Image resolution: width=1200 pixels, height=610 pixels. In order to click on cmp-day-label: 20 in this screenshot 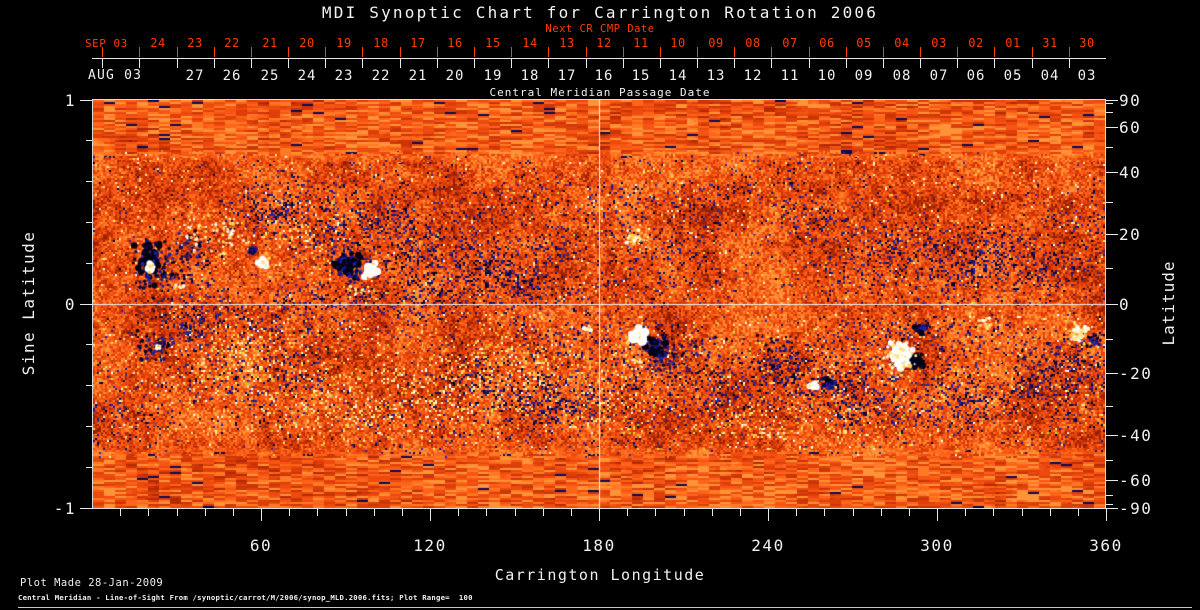, I will do `click(455, 76)`.